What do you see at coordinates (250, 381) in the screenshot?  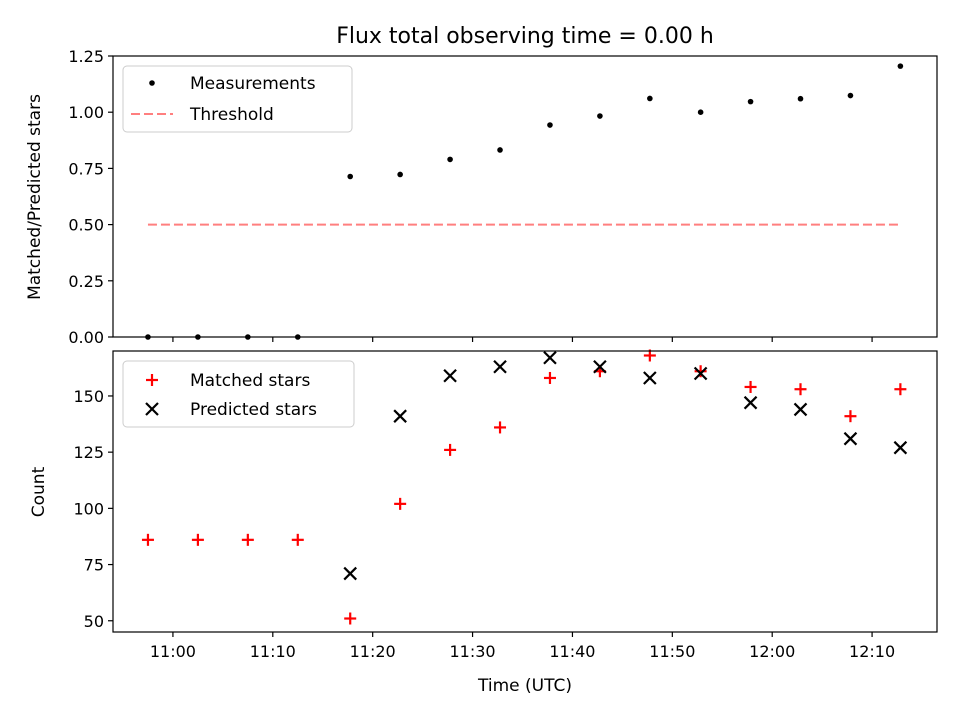 I see `legend-matched-label: Matched stars` at bounding box center [250, 381].